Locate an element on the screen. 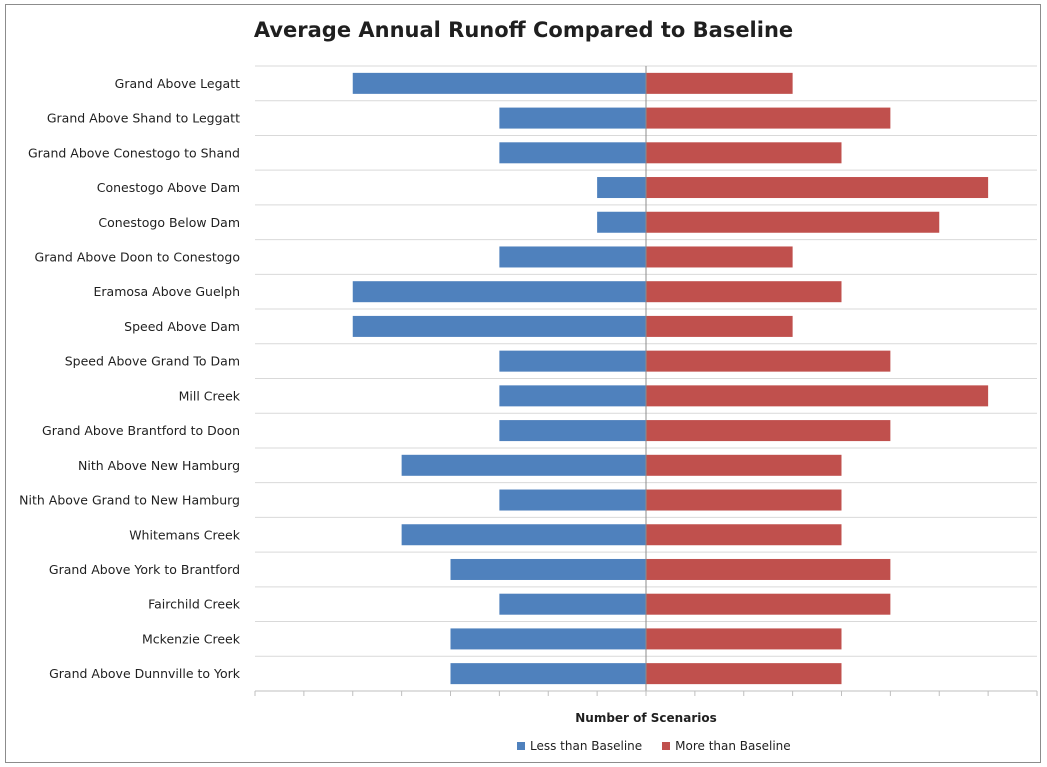 The height and width of the screenshot is (767, 1047). legend-item-more: More than Baseline is located at coordinates (726, 746).